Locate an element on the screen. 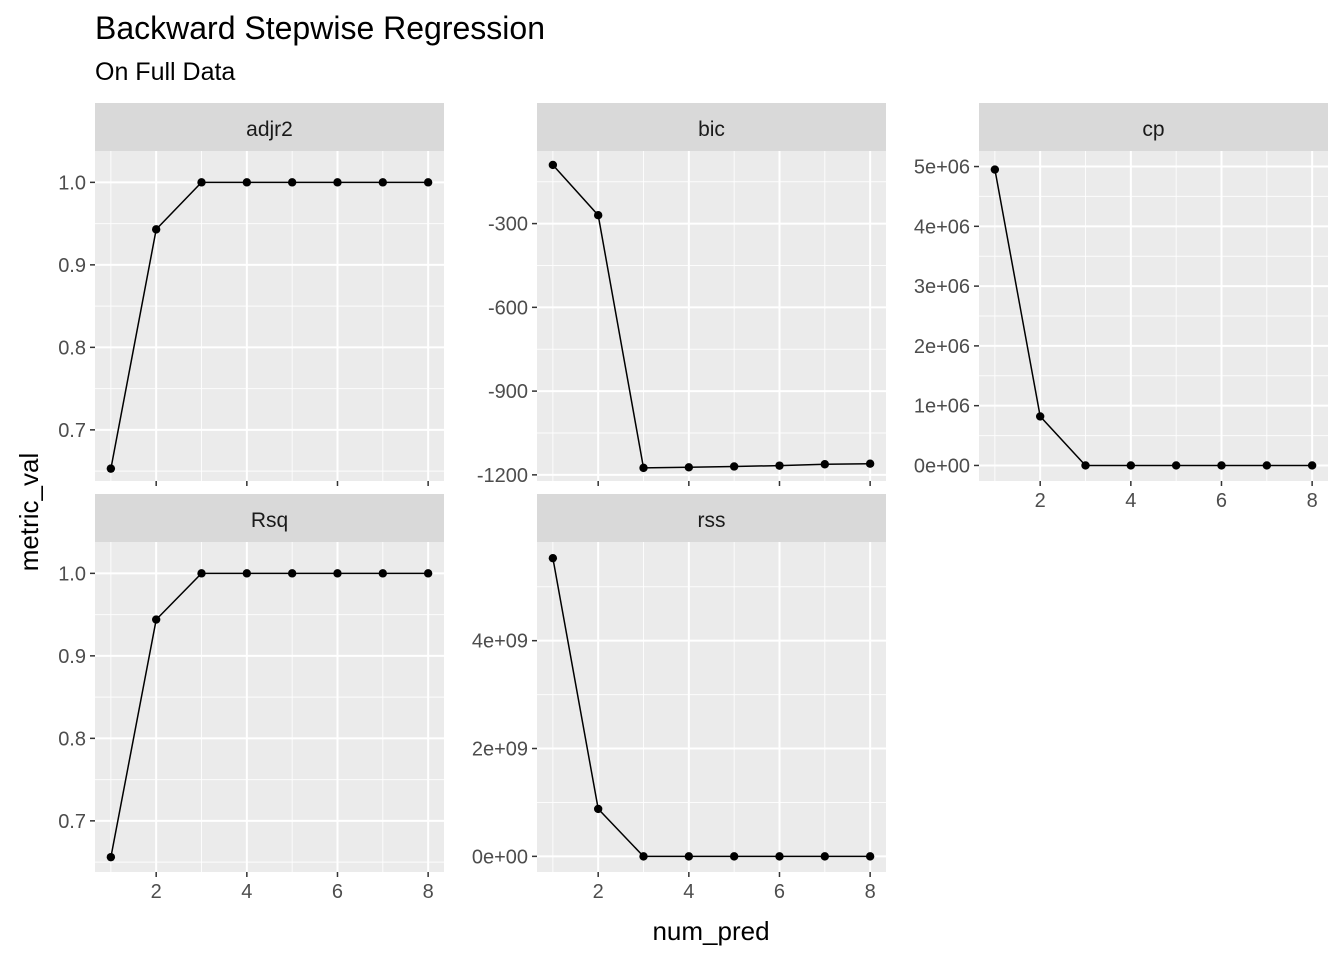 This screenshot has height=960, width=1344. y-tick-label: 4e+09 is located at coordinates (500, 642).